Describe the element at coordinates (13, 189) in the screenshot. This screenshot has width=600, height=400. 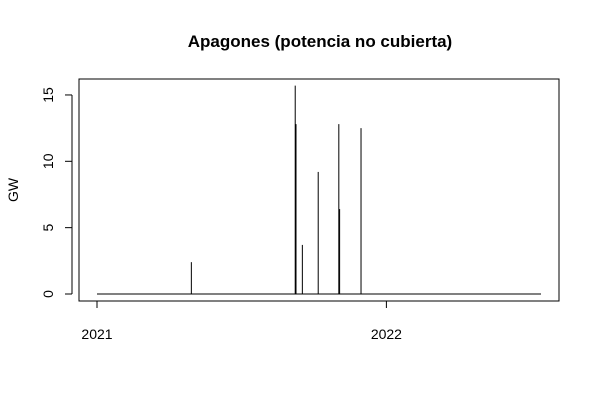
I see `y-axis-label: GW` at that location.